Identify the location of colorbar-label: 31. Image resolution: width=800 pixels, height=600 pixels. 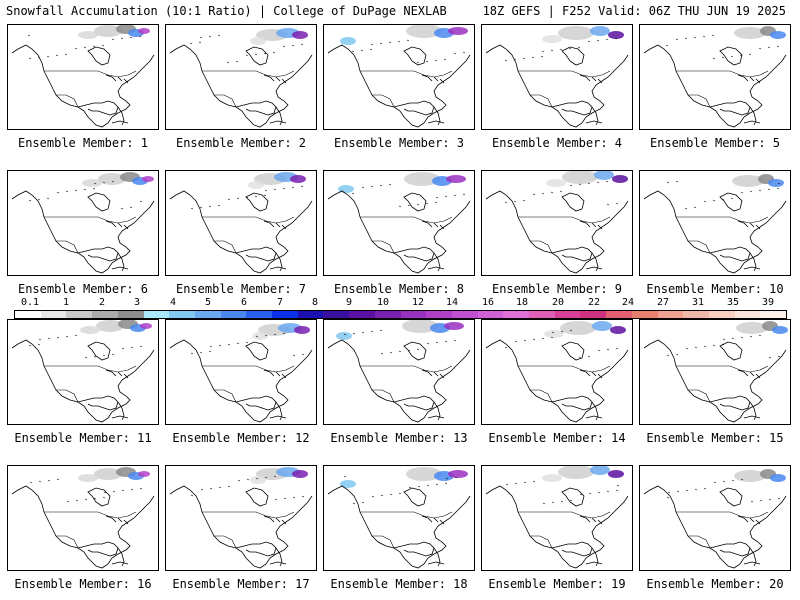
(698, 302).